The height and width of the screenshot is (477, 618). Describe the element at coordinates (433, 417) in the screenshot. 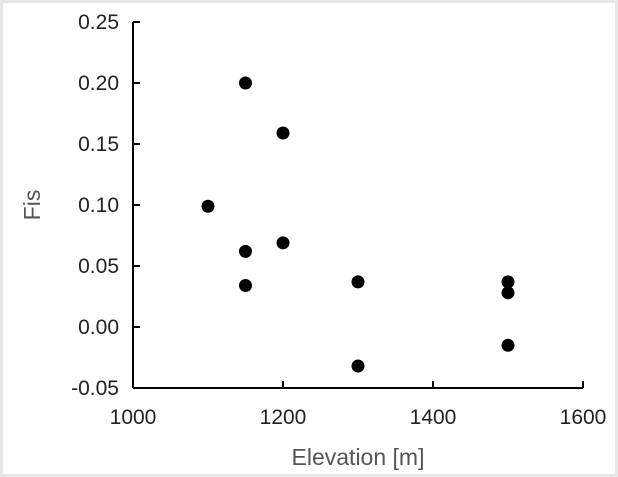

I see `x-tick-label: 1400` at that location.